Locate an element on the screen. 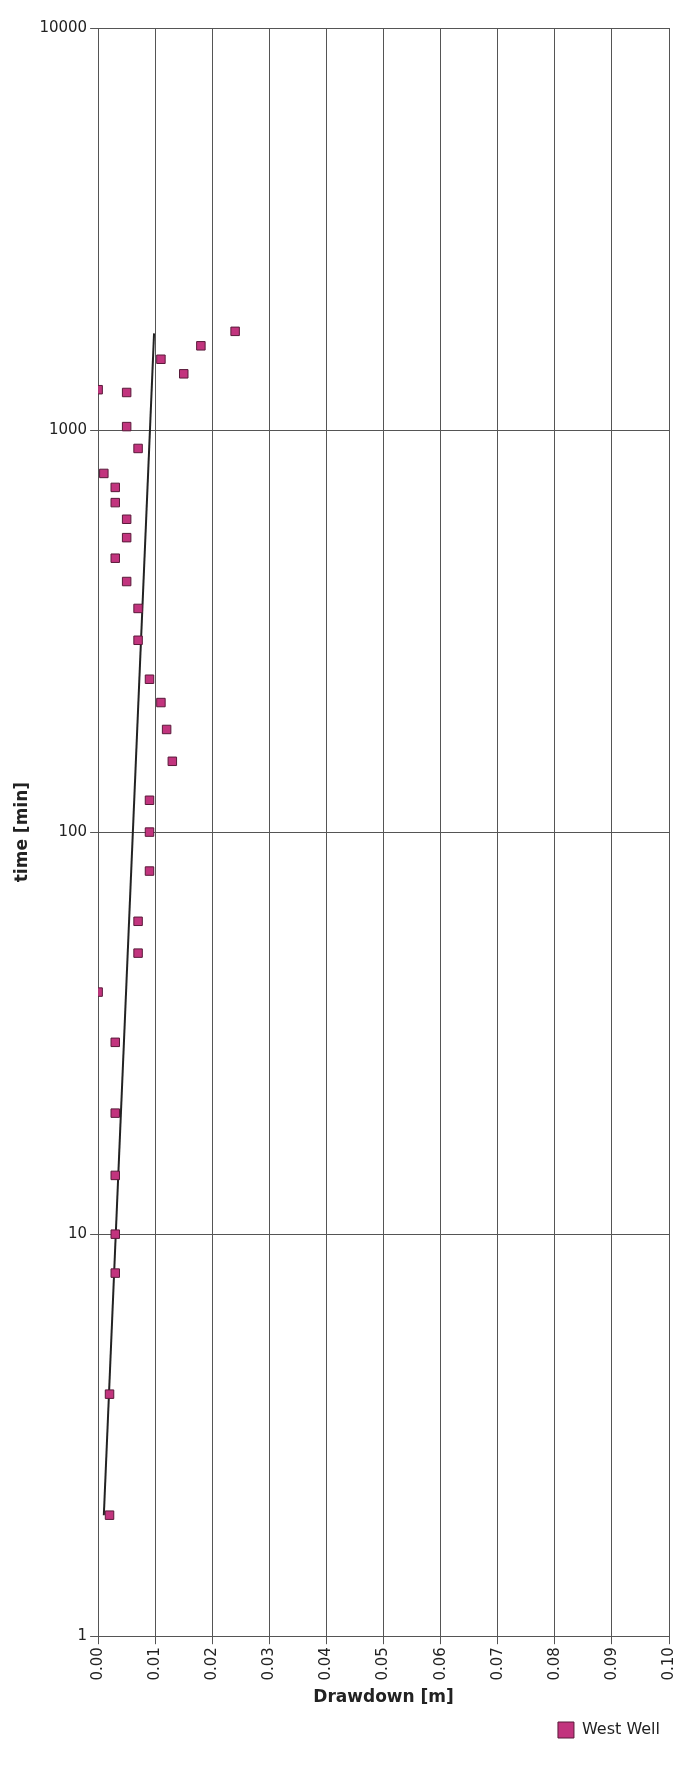 Image resolution: width=698 pixels, height=1765 pixels. x-tick-label: 0.09 is located at coordinates (610, 1664).